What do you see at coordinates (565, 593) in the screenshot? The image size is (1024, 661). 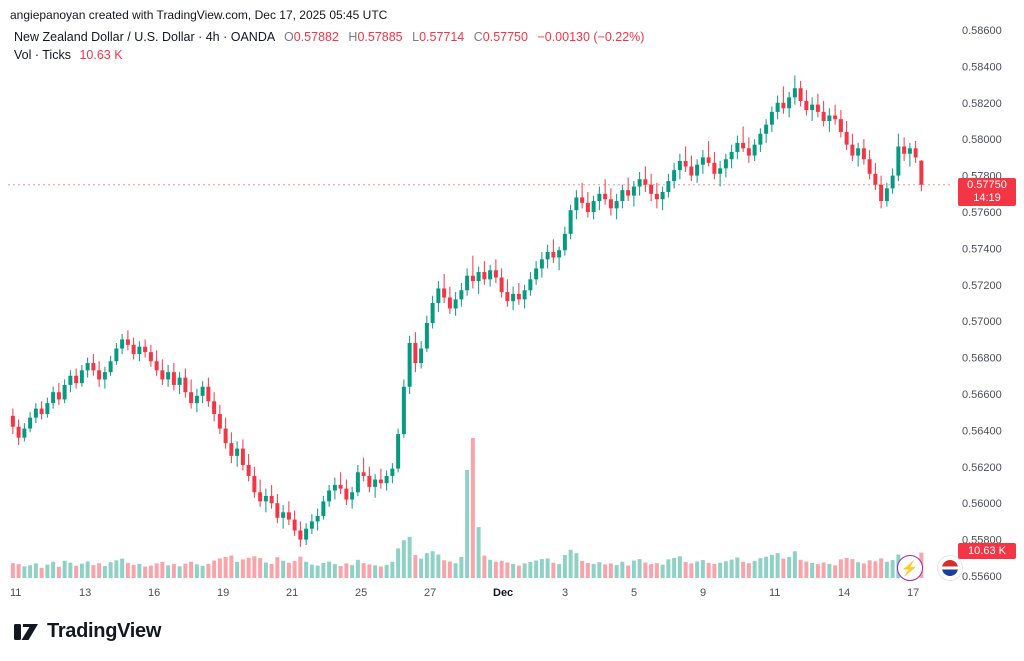 I see `time-axis-tick: 3` at bounding box center [565, 593].